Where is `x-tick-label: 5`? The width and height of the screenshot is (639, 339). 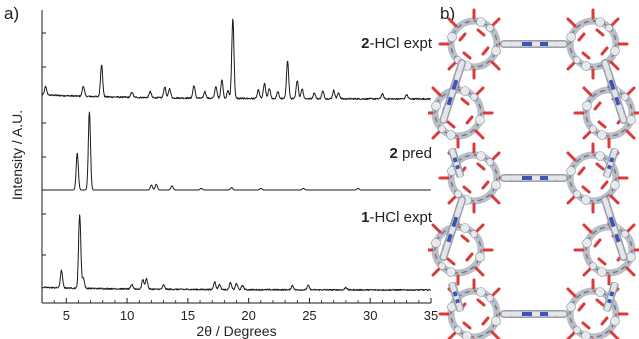 x-tick-label: 5 is located at coordinates (66, 315).